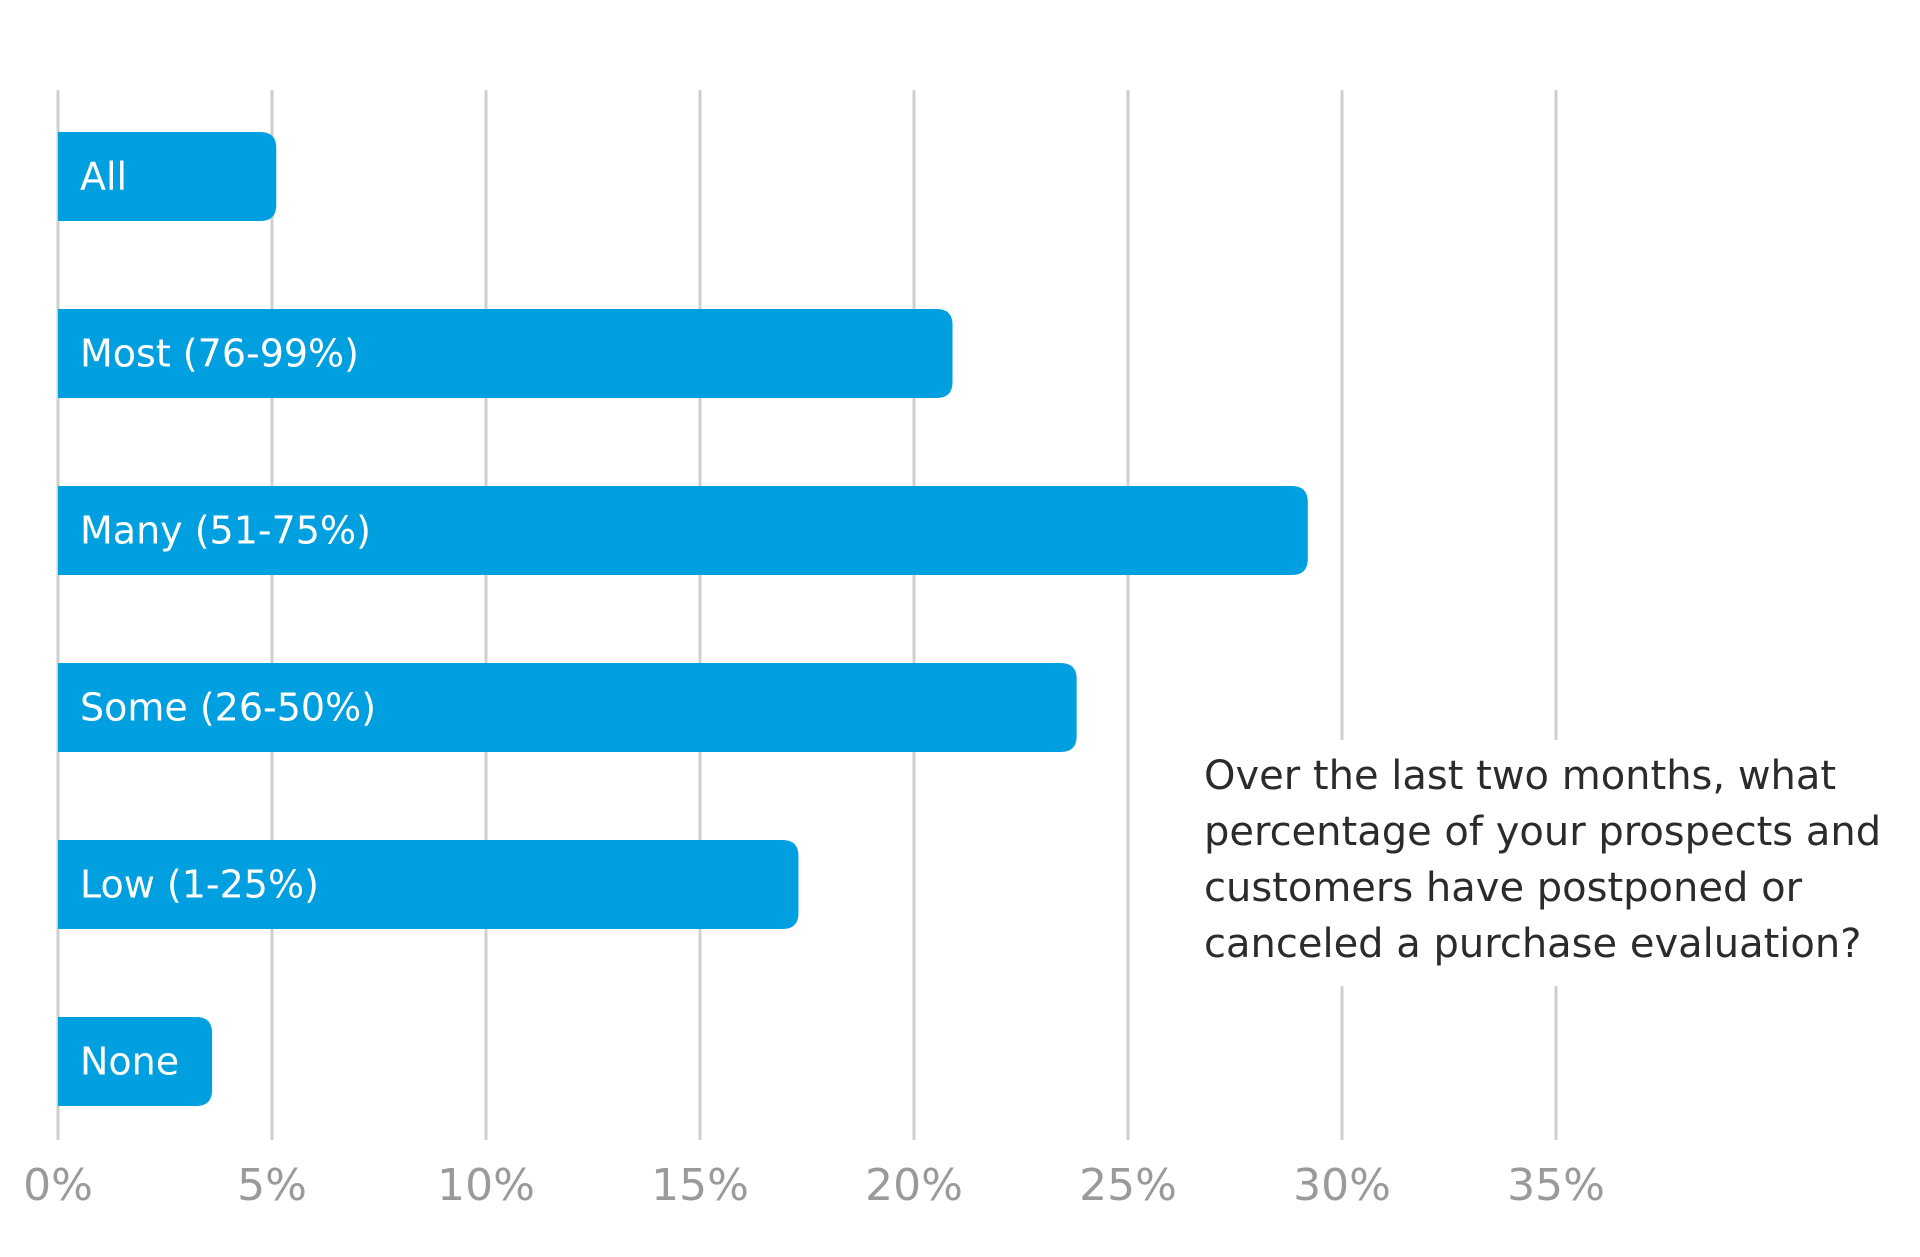 The width and height of the screenshot is (1920, 1257). What do you see at coordinates (1342, 1185) in the screenshot?
I see `x-tick-label: 30%` at bounding box center [1342, 1185].